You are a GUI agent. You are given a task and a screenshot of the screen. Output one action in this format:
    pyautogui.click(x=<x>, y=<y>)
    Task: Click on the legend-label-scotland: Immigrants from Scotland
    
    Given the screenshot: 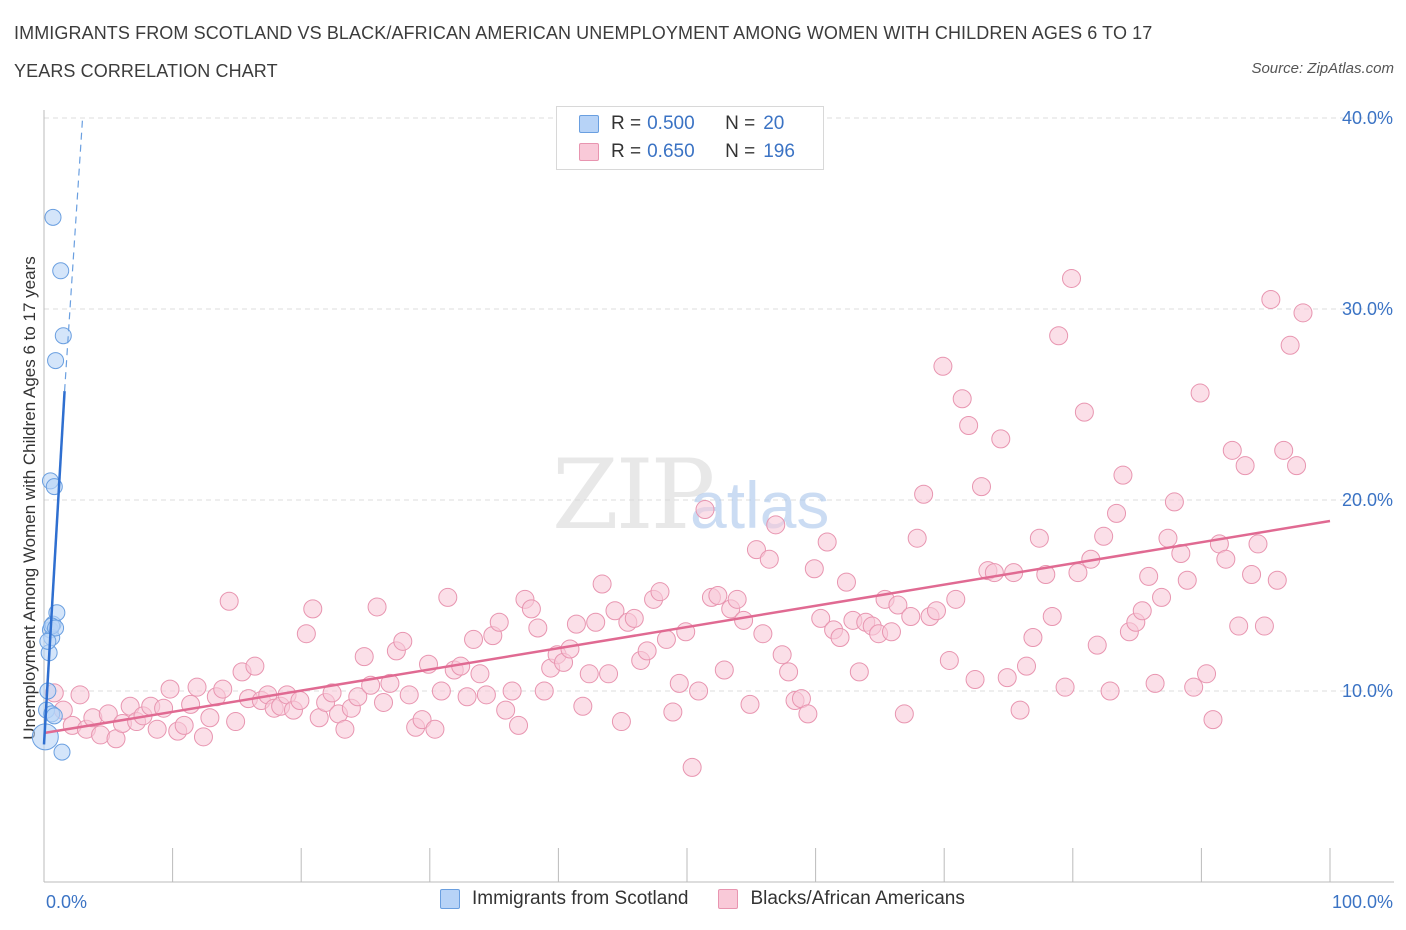 What is the action you would take?
    pyautogui.click(x=580, y=898)
    